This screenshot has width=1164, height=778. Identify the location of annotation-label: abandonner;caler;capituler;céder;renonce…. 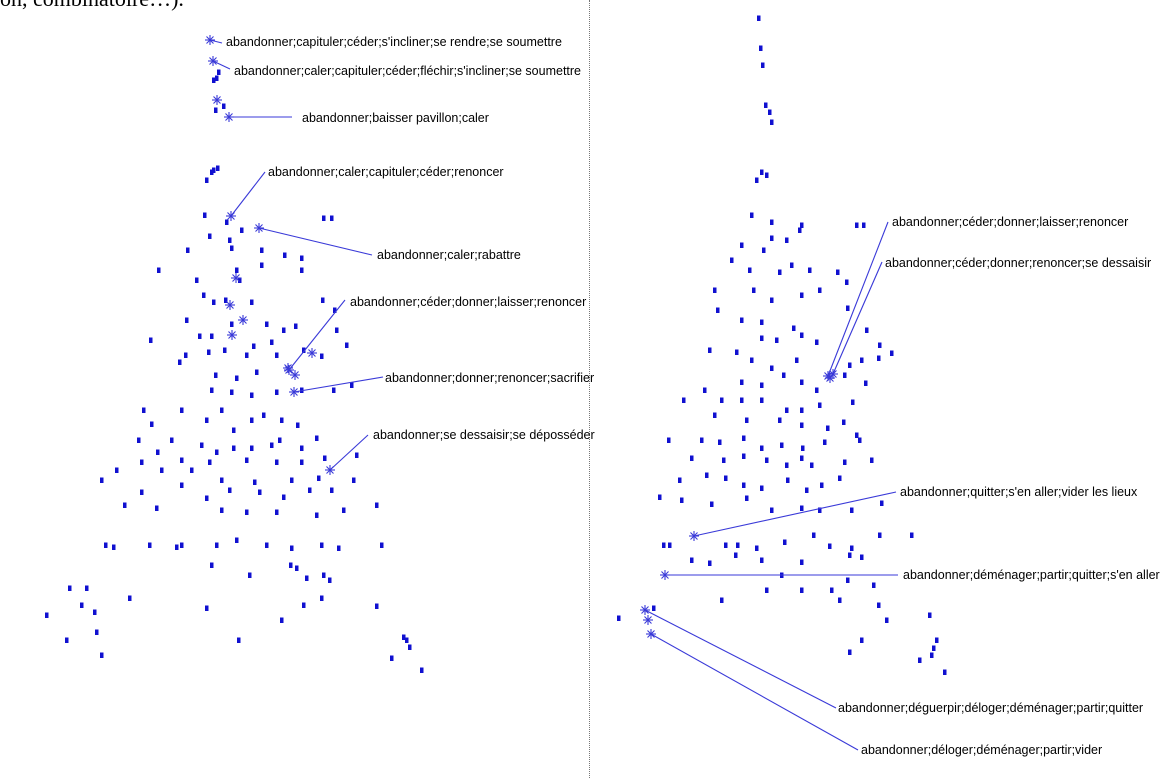
(386, 172).